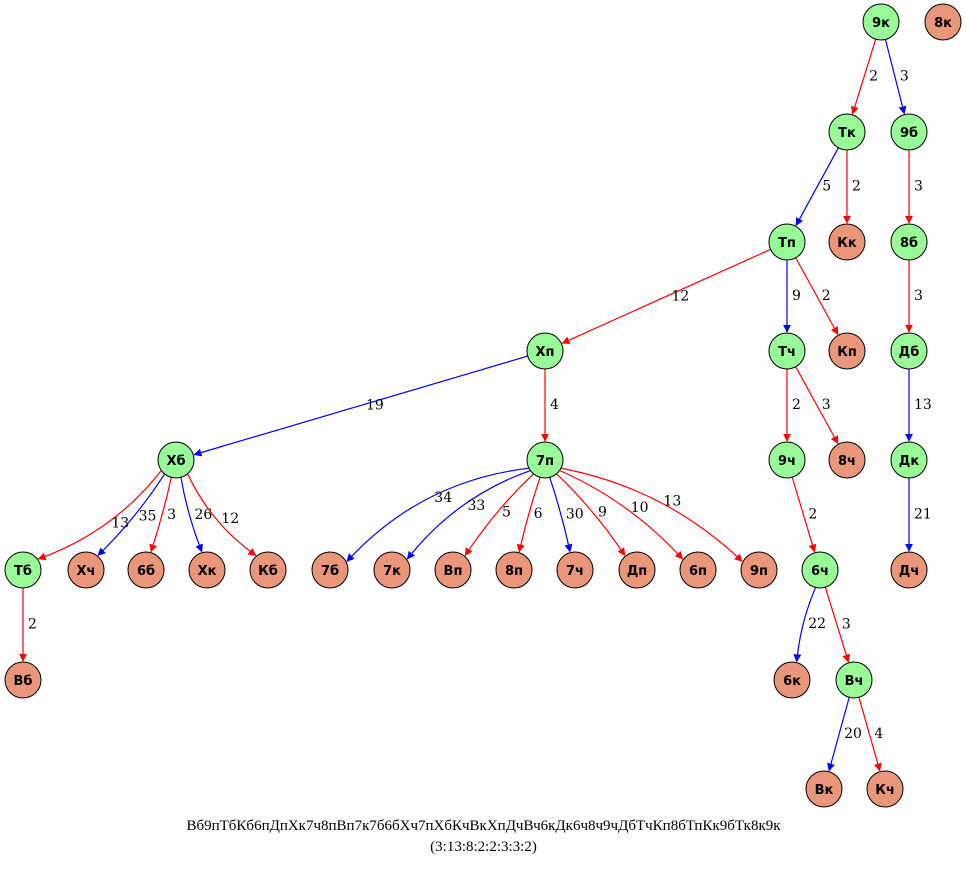  What do you see at coordinates (171, 515) in the screenshot?
I see `edge-label-xb-to-6b: 3` at bounding box center [171, 515].